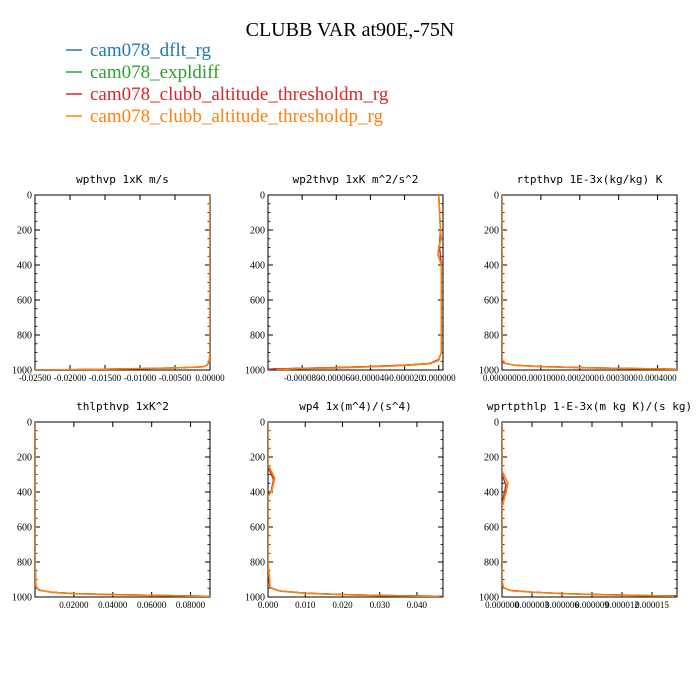 Image resolution: width=700 pixels, height=700 pixels. Describe the element at coordinates (622, 605) in the screenshot. I see `x-tick-label: 0.000012` at that location.